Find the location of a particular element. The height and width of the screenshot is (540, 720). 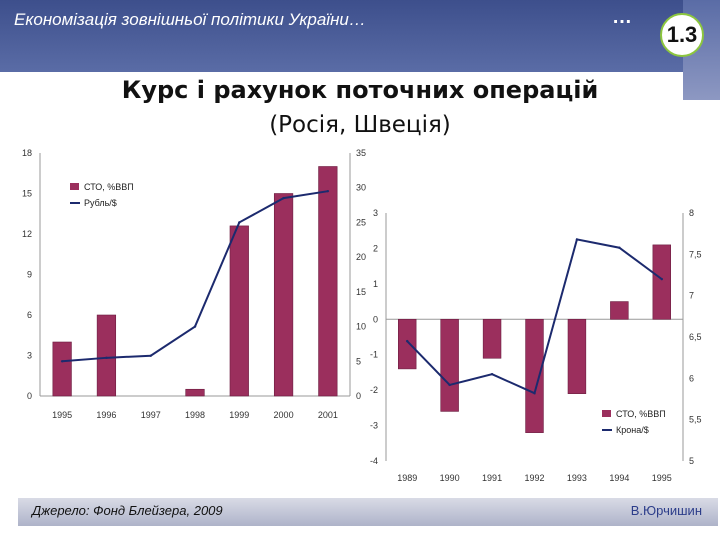

right-tick-label: 7 is located at coordinates (691, 296).